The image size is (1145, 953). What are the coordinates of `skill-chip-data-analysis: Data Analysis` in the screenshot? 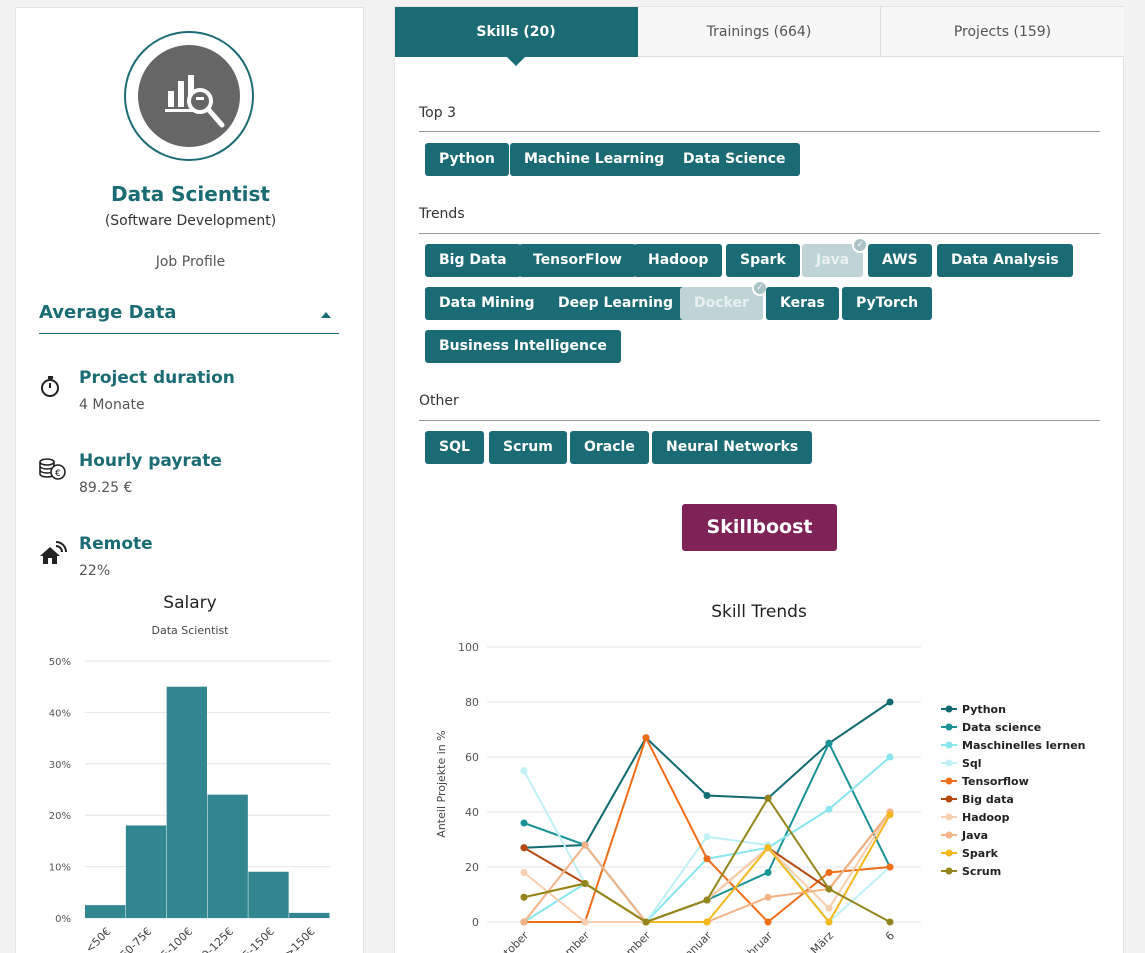 It's located at (1005, 260).